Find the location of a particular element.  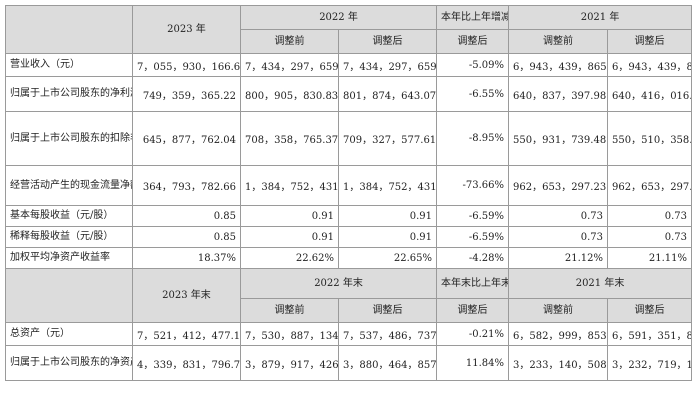

value-2022-after: 709，327，577.61 is located at coordinates (387, 138).